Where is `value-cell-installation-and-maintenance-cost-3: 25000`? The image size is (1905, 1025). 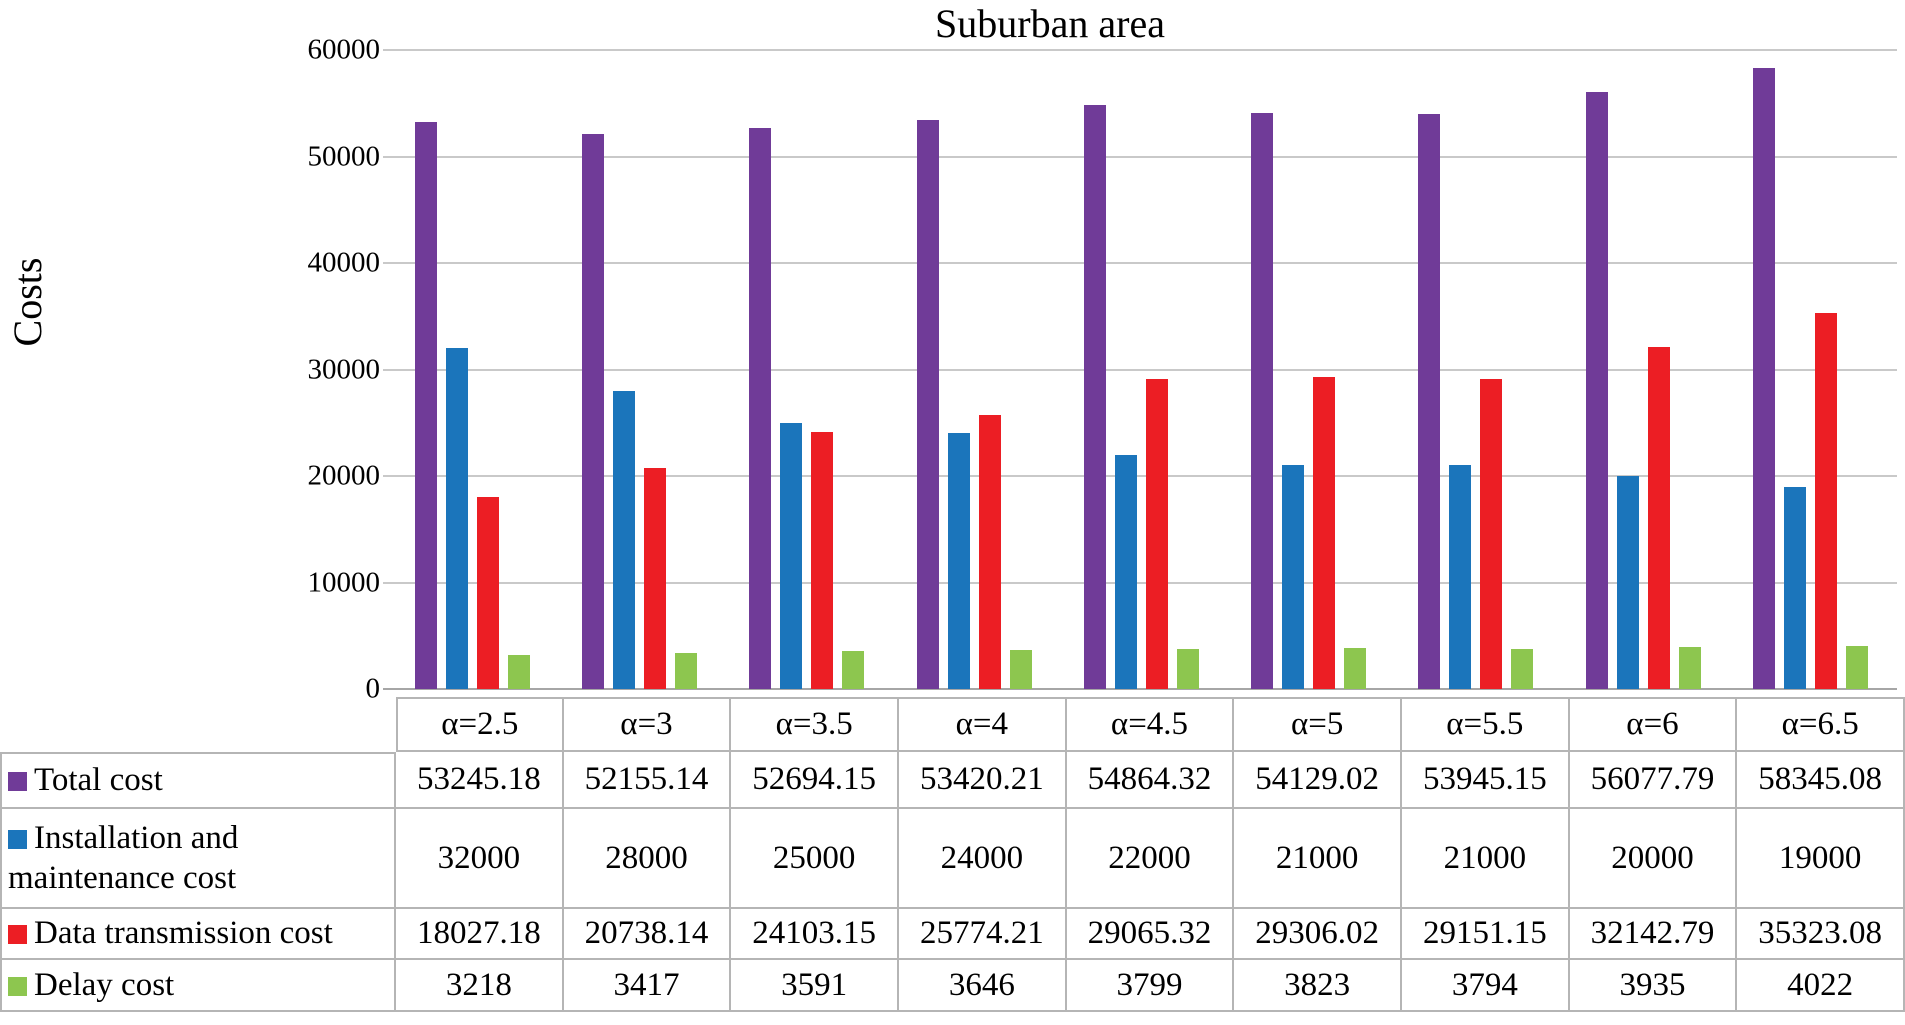 value-cell-installation-and-maintenance-cost-3: 25000 is located at coordinates (815, 859).